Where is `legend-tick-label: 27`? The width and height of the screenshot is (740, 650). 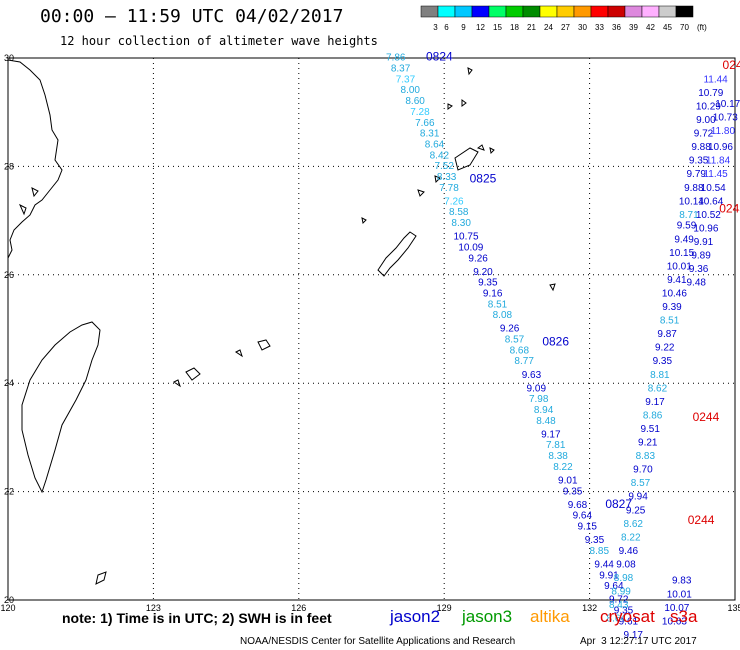
legend-tick-label: 27 is located at coordinates (565, 27).